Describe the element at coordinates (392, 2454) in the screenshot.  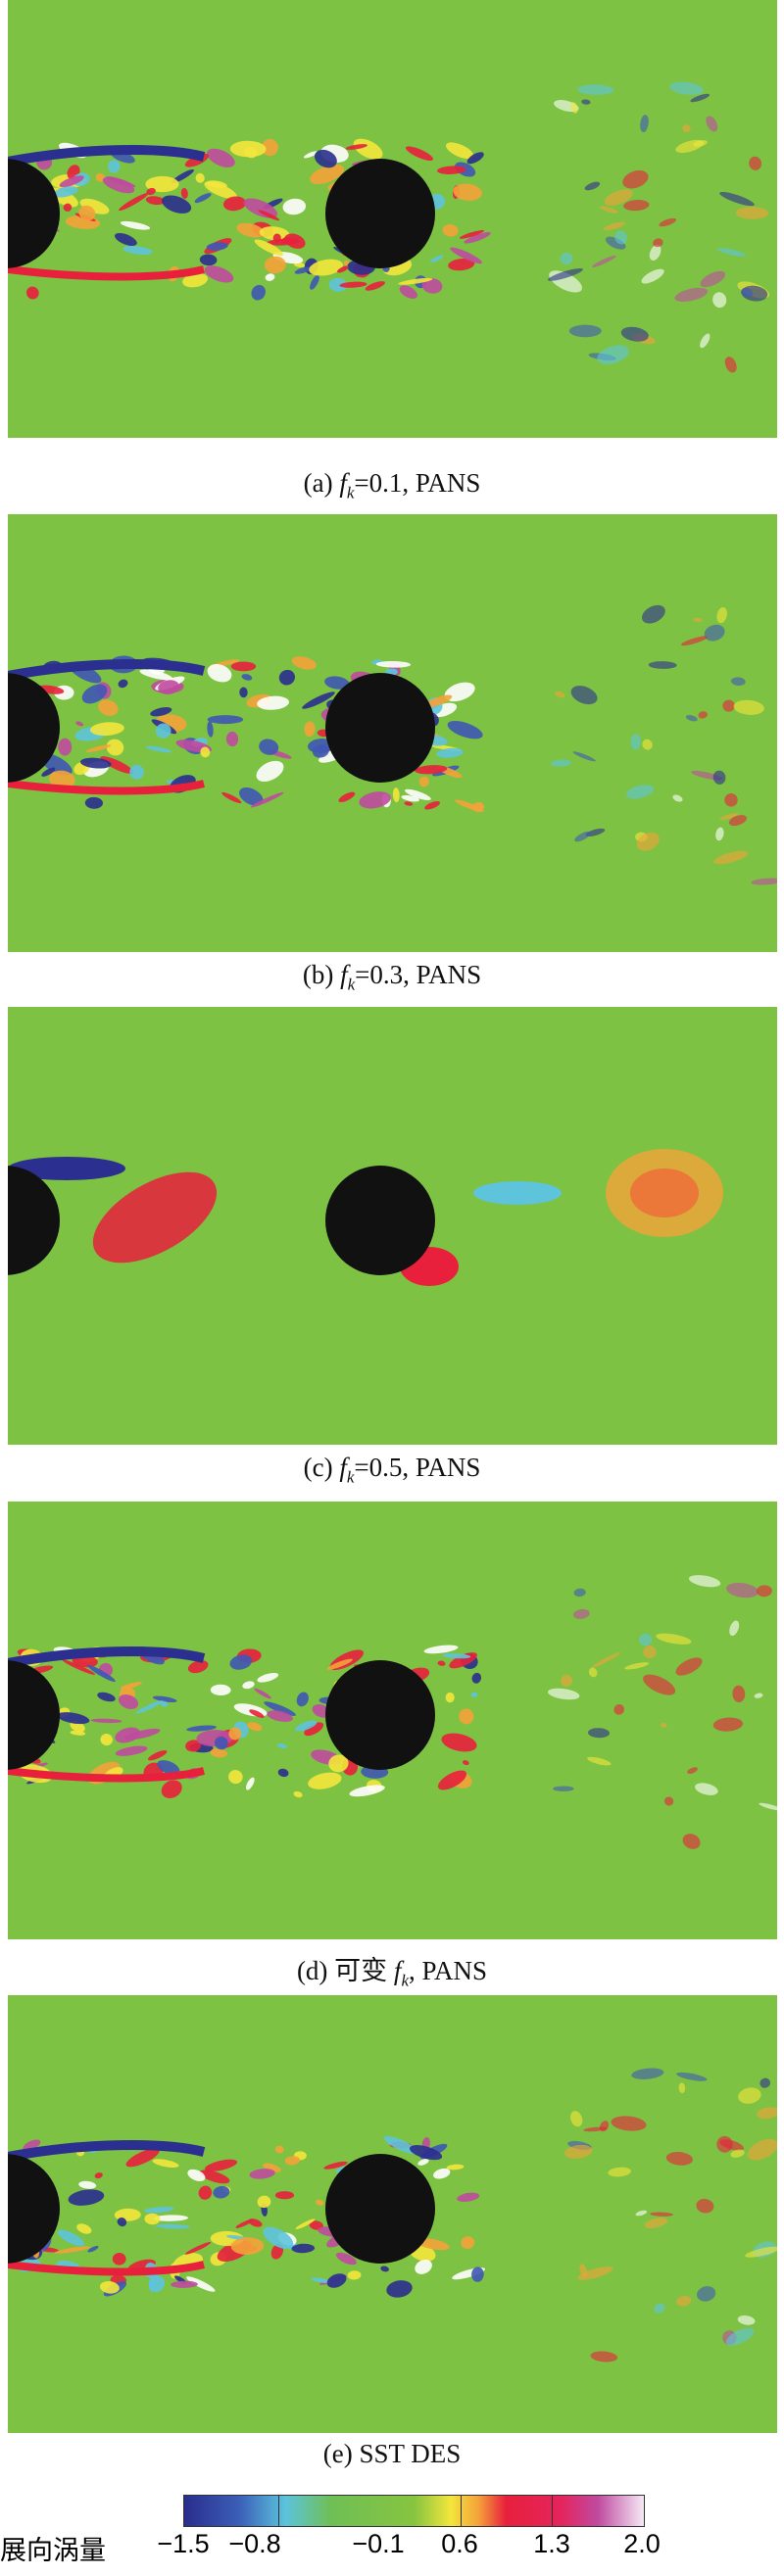
I see `caption: (e) SST DES` at that location.